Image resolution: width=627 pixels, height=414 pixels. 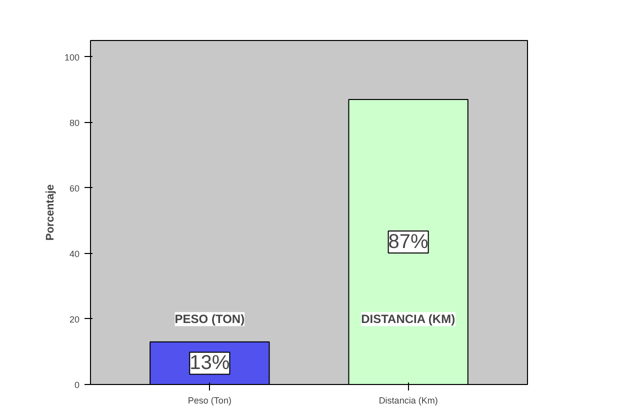 I want to click on x-tick-label: Peso (Ton), so click(x=210, y=401).